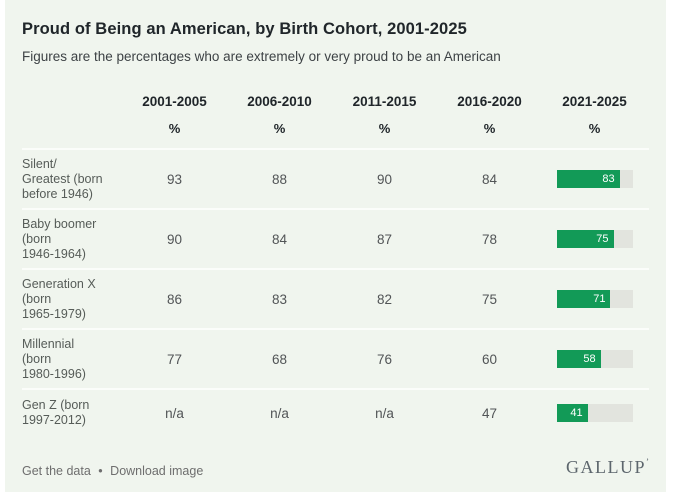 Image resolution: width=676 pixels, height=498 pixels. Describe the element at coordinates (279, 101) in the screenshot. I see `column-header: 2006-2010` at that location.